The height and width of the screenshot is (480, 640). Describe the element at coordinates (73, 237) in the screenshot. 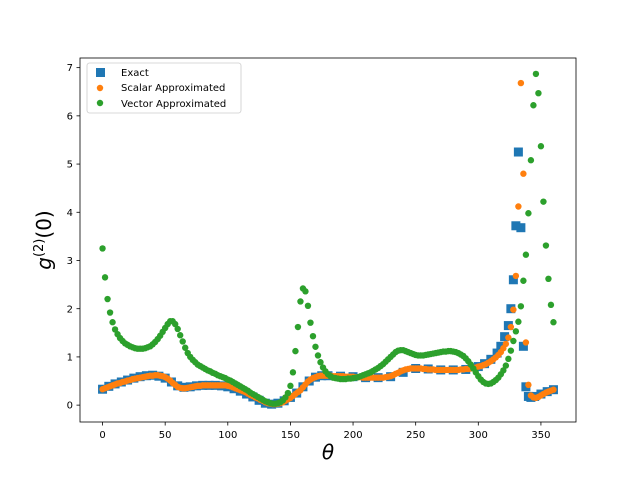

I see `y-axis: 0 1 2 3 4 5 6 7` at that location.